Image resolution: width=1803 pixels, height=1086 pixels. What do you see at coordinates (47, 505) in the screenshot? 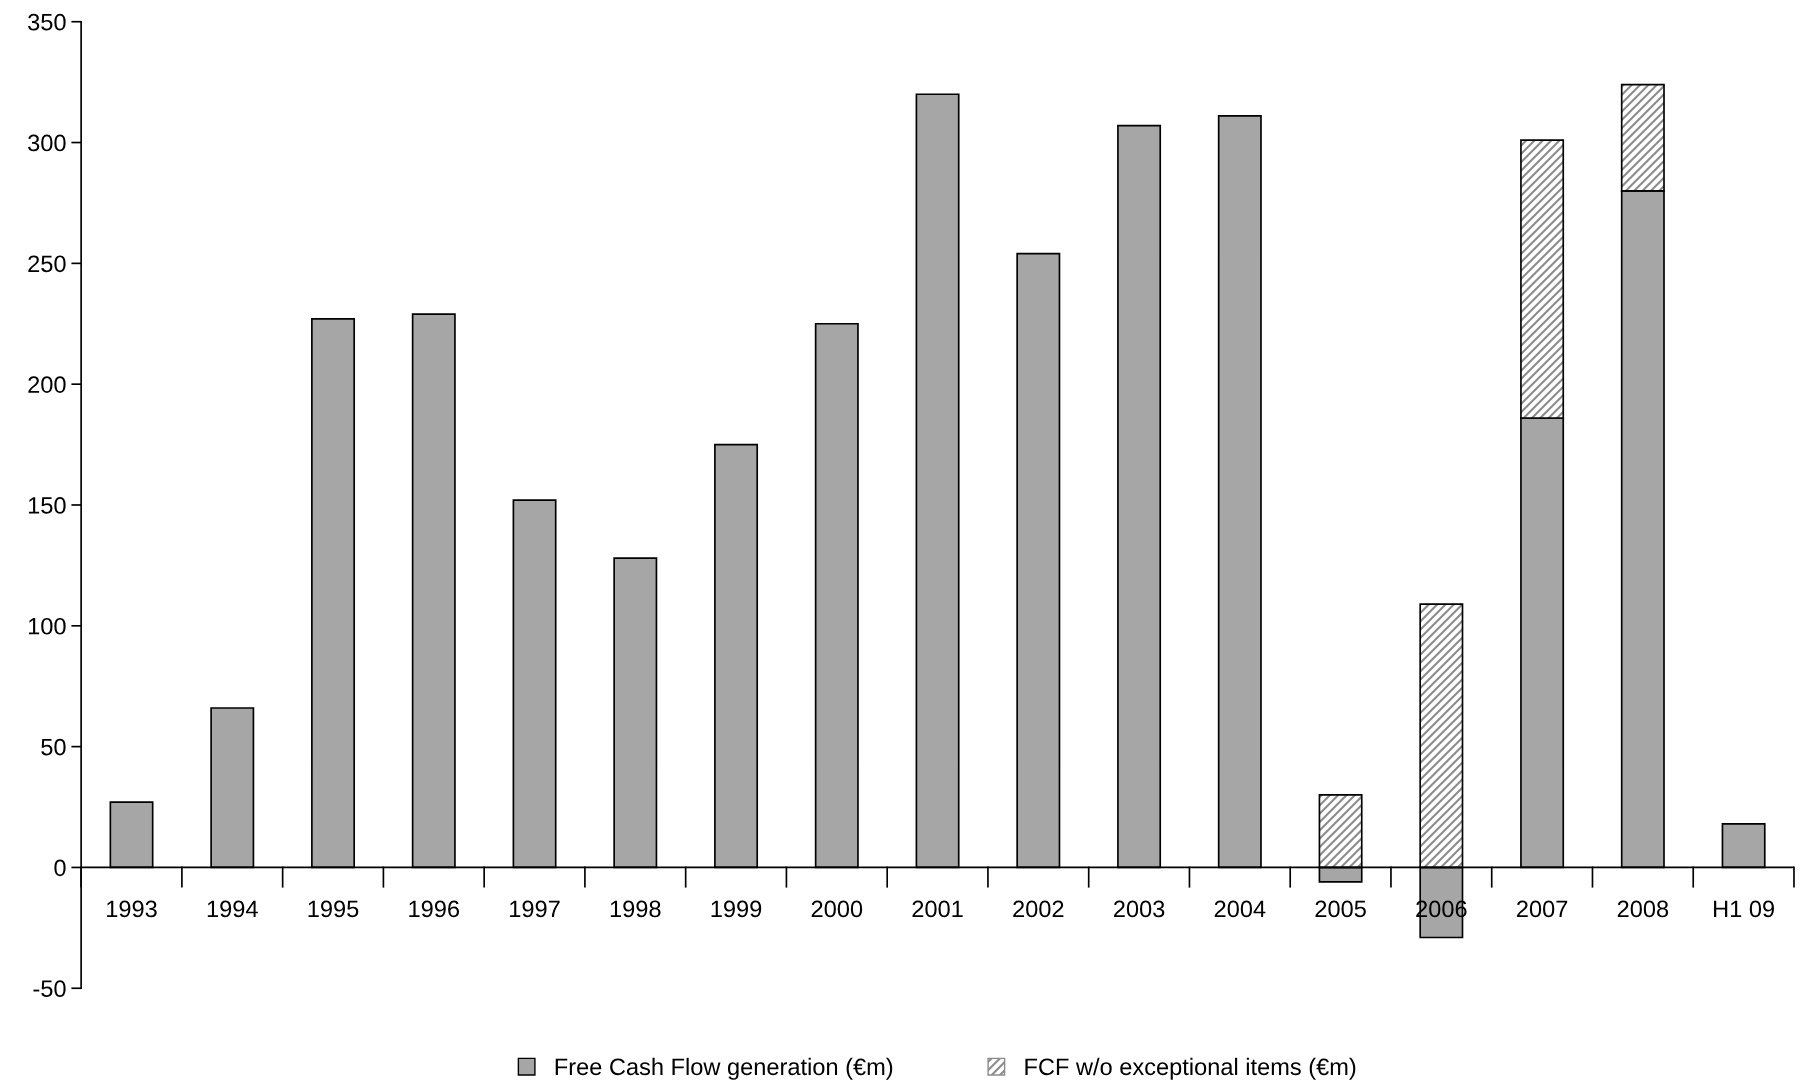
I see `y-tick-label: 150` at bounding box center [47, 505].